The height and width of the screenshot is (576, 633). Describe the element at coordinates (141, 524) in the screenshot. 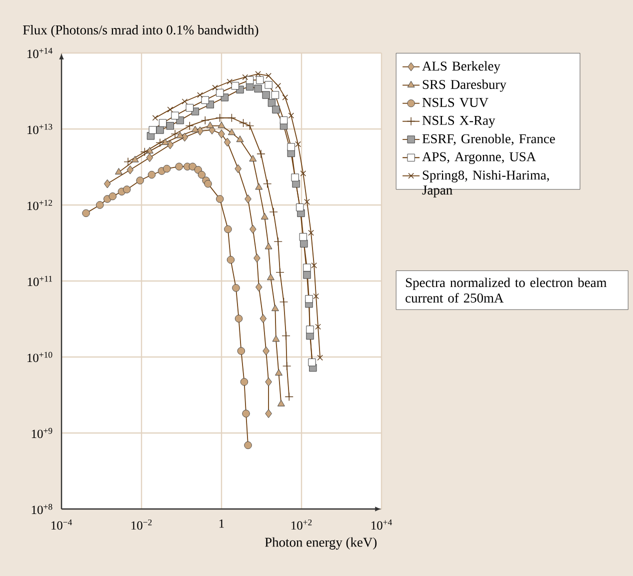

I see `x-tick-label: 10$^{−2}$` at that location.